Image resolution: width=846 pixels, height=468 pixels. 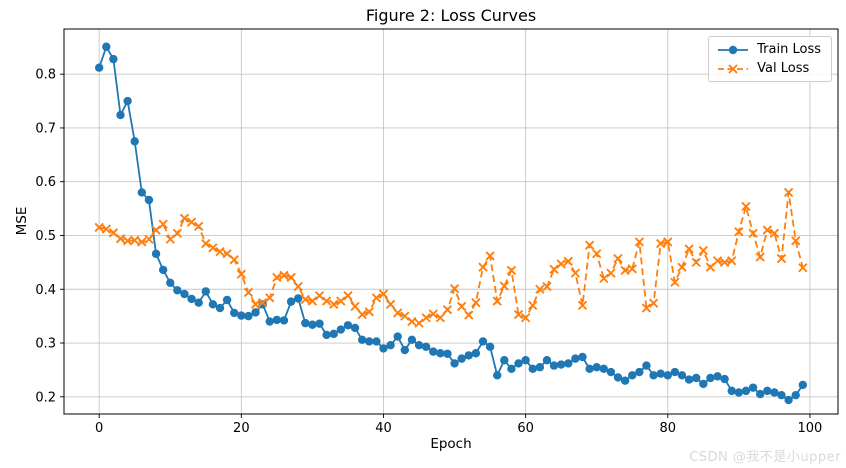 I want to click on svg-text: 40, so click(x=383, y=428).